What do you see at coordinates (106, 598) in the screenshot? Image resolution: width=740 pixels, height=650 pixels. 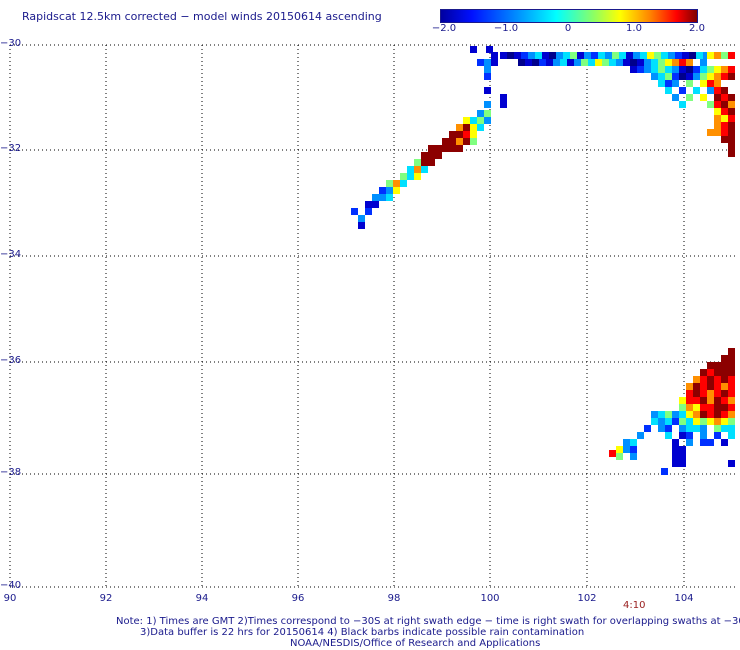 I see `lon-label: 92` at bounding box center [106, 598].